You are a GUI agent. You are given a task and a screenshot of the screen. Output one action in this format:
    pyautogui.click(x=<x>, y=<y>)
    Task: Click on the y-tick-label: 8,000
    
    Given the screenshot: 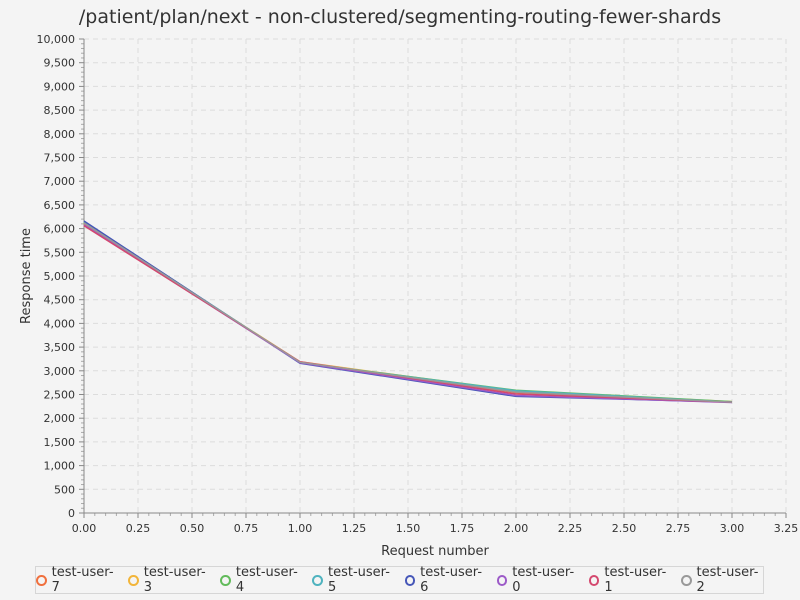 What is the action you would take?
    pyautogui.click(x=60, y=134)
    